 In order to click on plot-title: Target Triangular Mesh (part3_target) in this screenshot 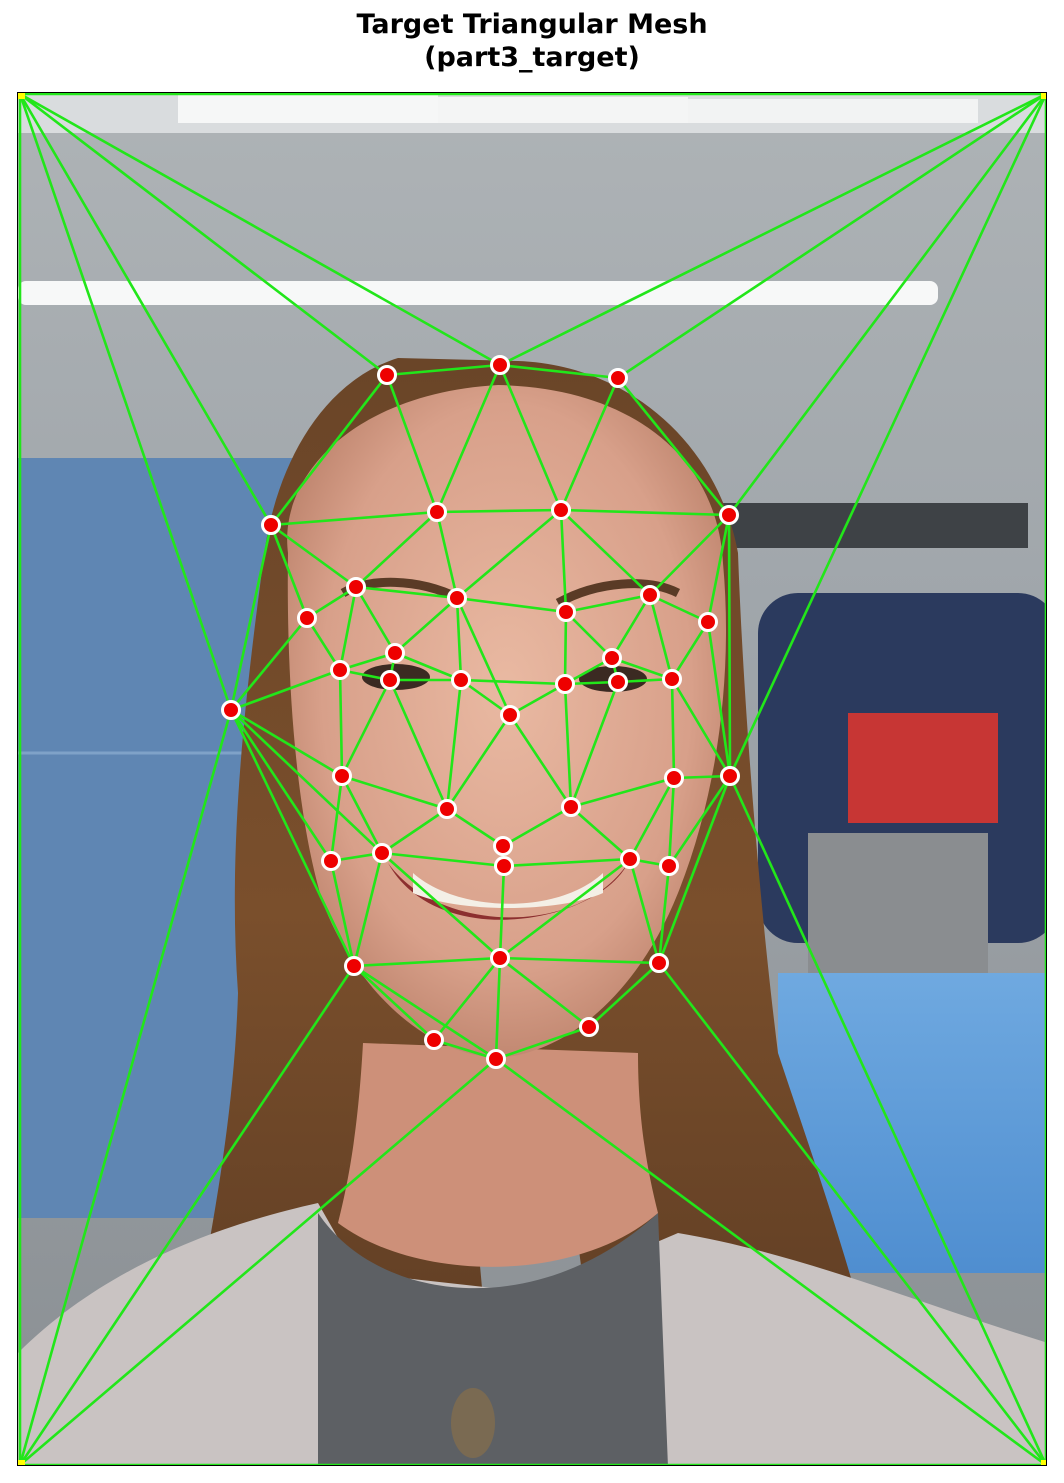, I will do `click(532, 41)`.